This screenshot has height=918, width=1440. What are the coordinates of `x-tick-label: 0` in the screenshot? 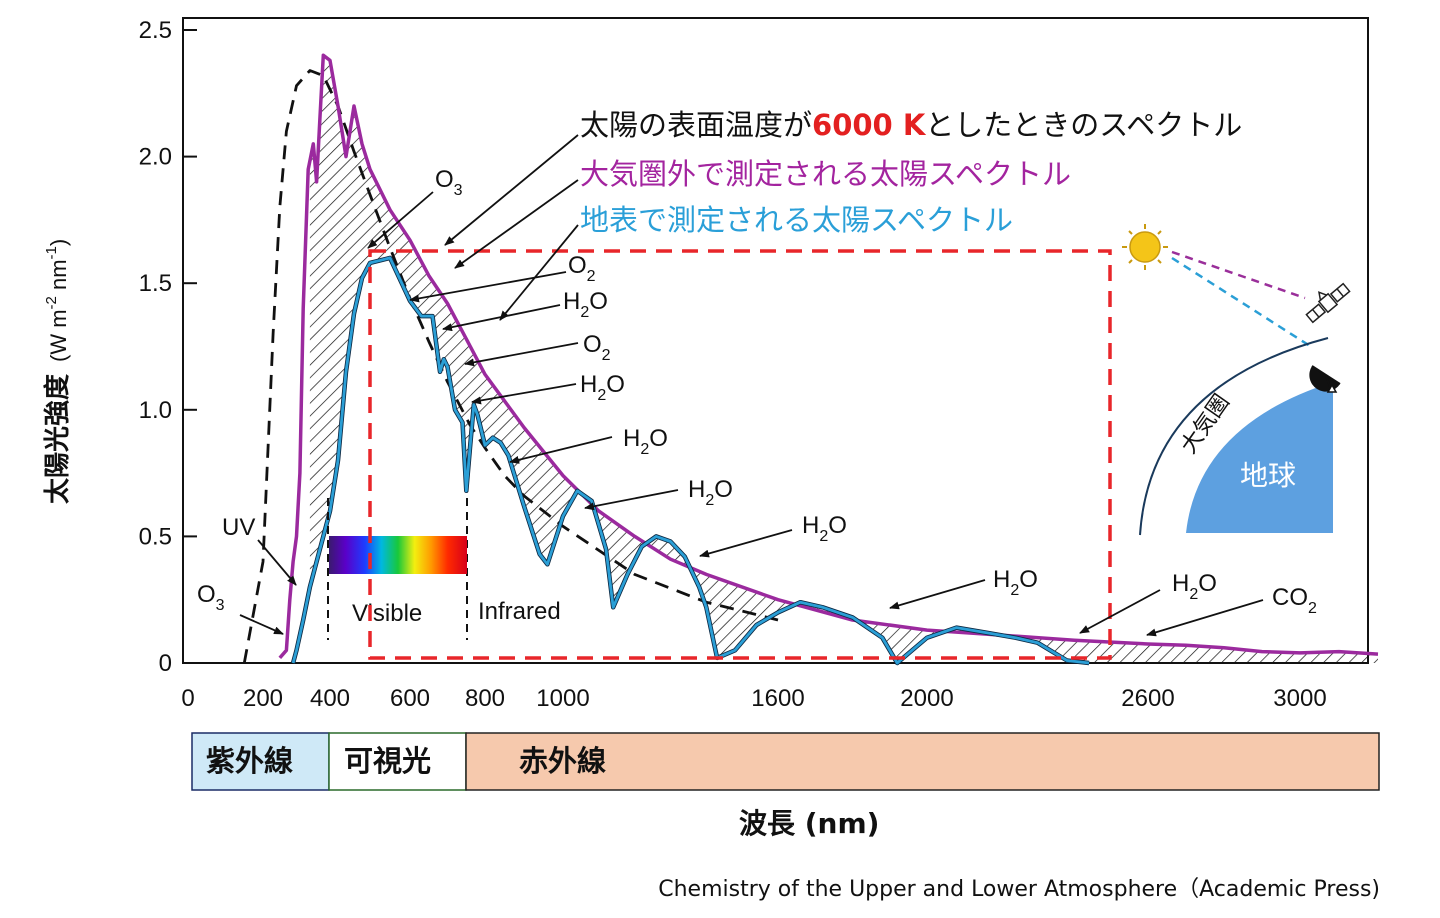 It's located at (187, 698).